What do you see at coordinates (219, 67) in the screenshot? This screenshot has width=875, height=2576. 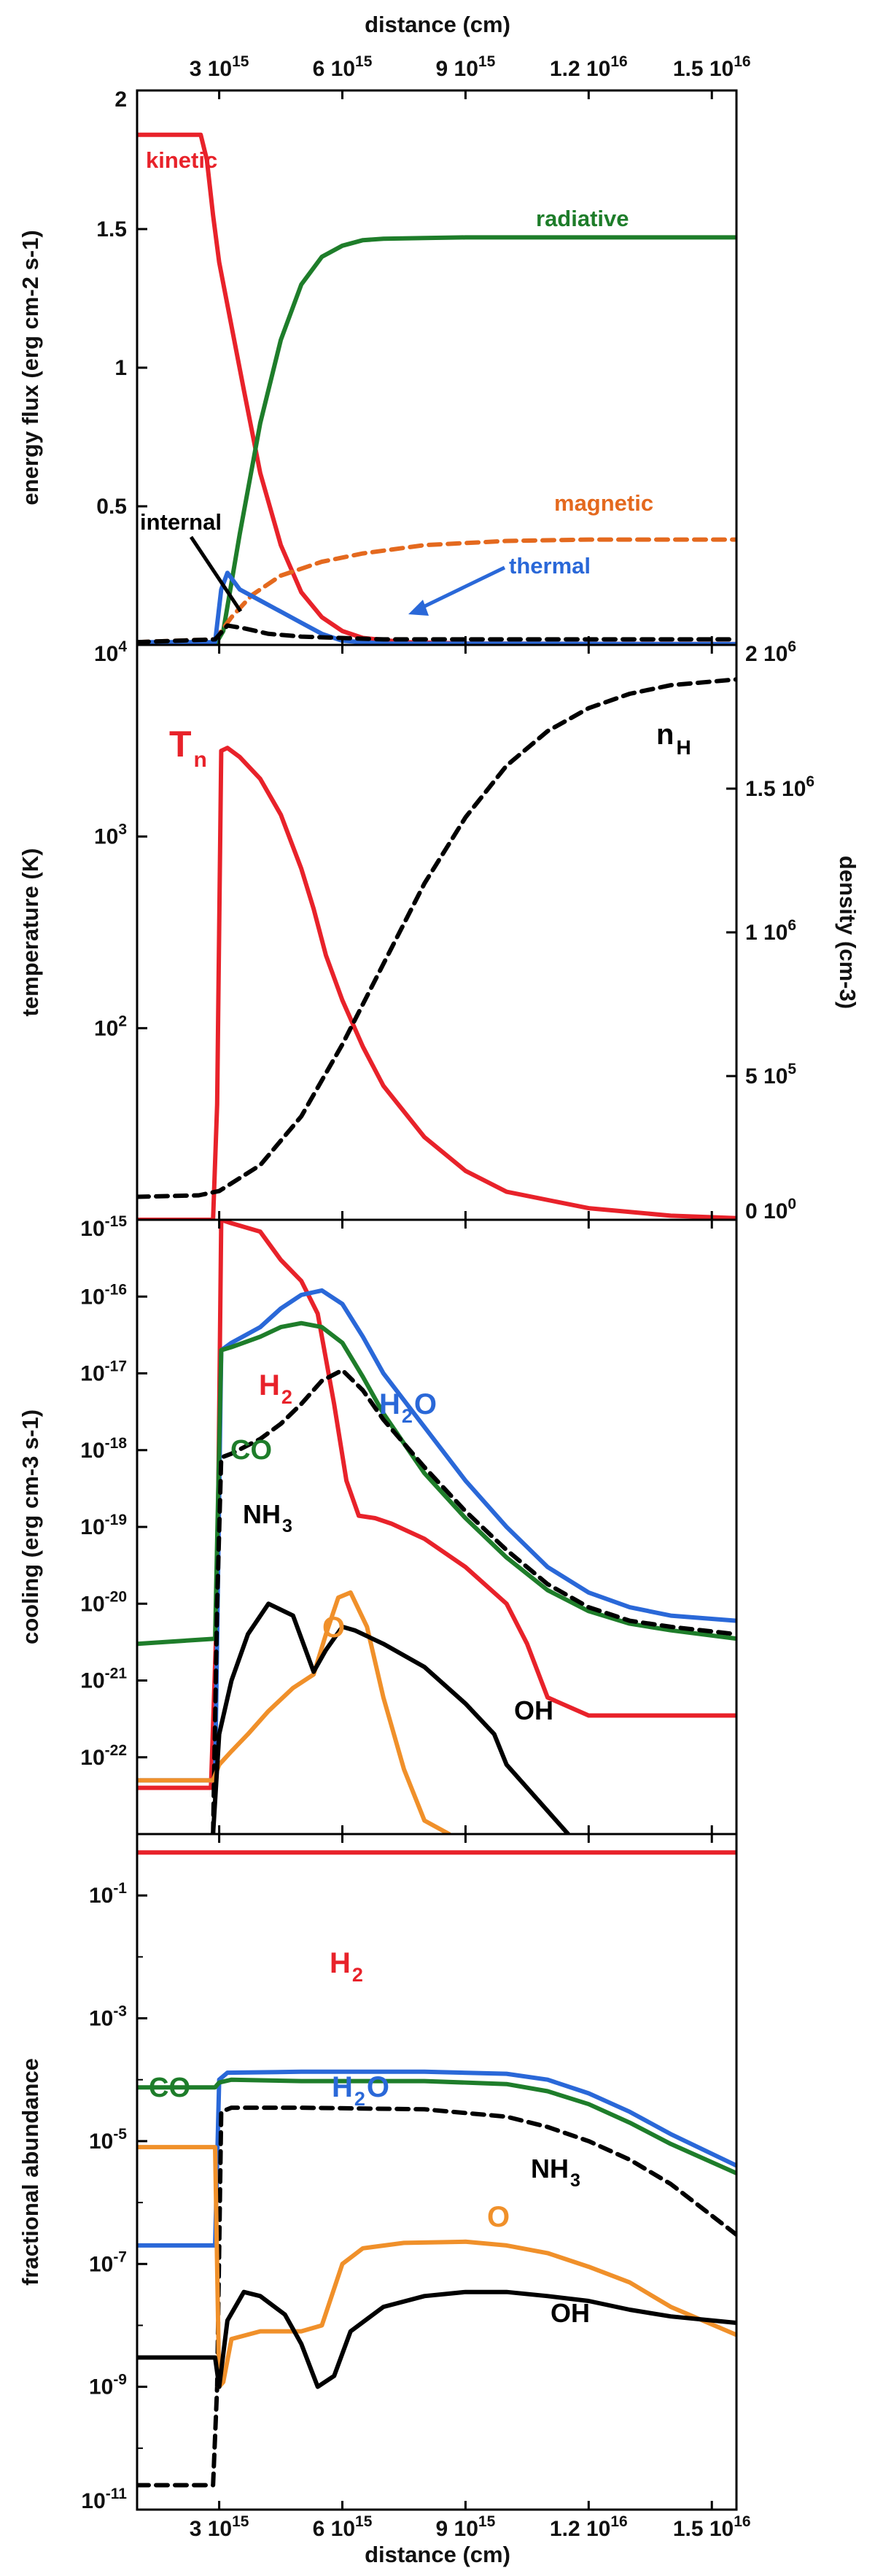 I see `top-xtick-label-0: 3 1015` at bounding box center [219, 67].